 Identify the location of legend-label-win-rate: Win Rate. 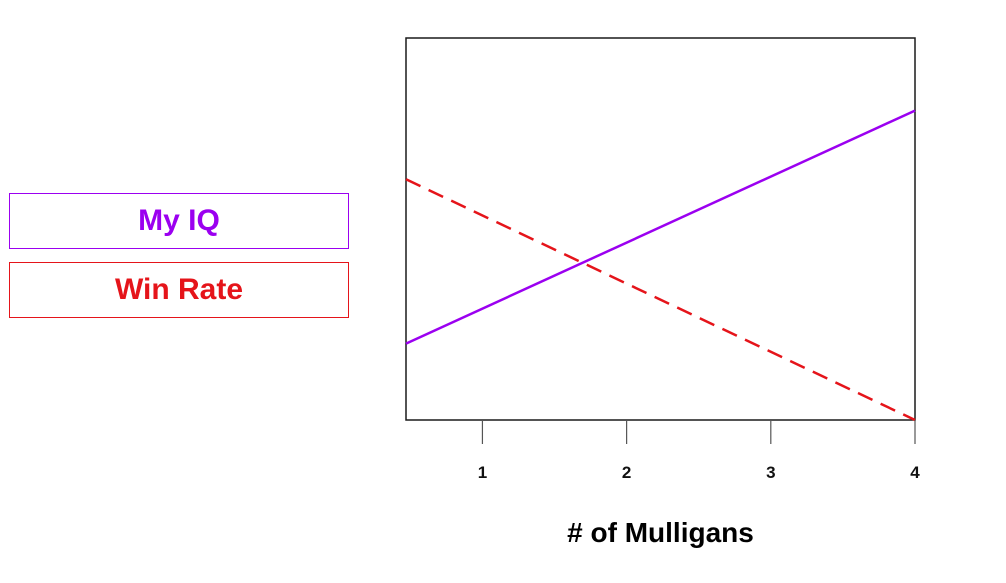
(179, 289).